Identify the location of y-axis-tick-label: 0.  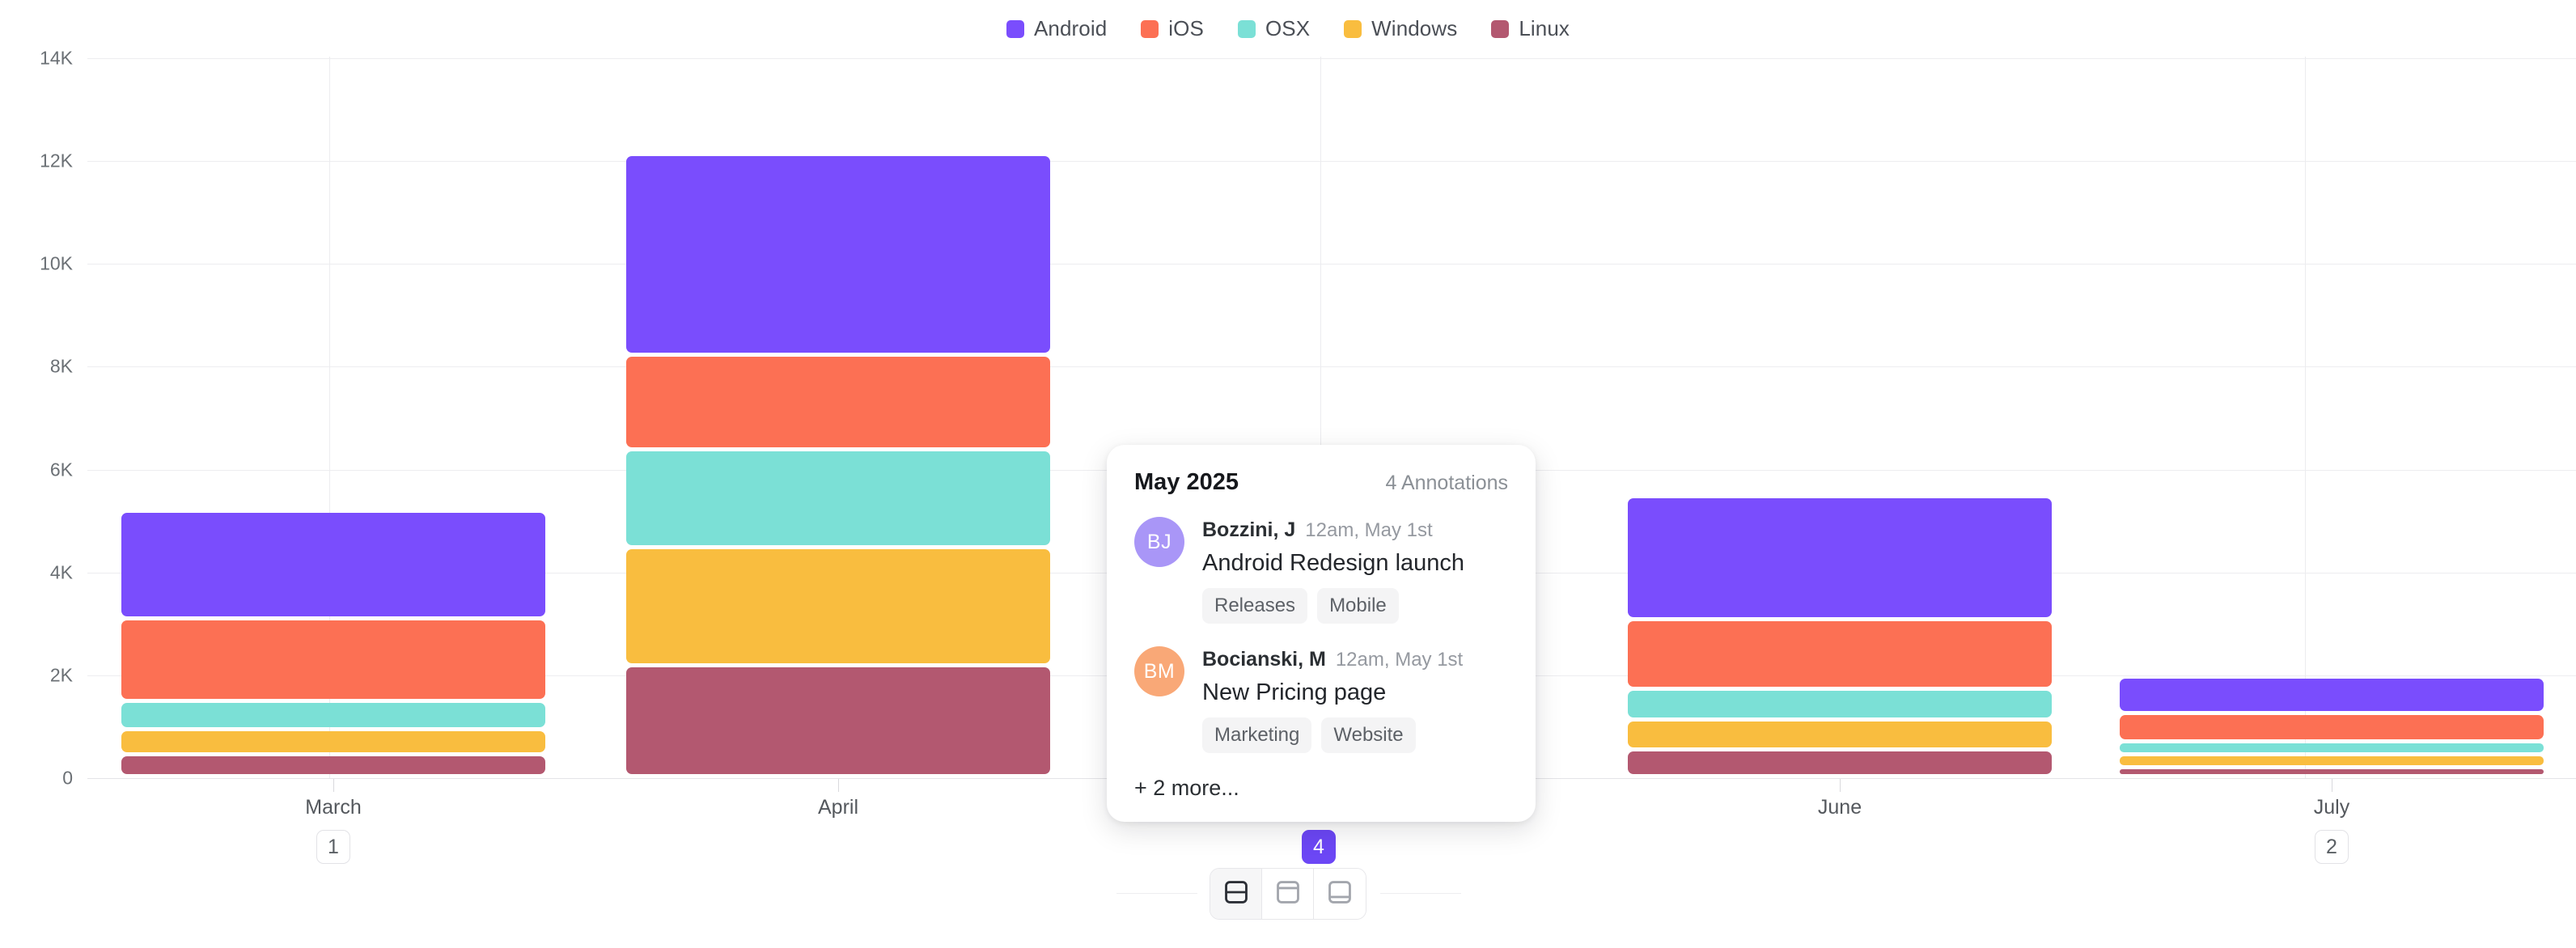
(67, 778).